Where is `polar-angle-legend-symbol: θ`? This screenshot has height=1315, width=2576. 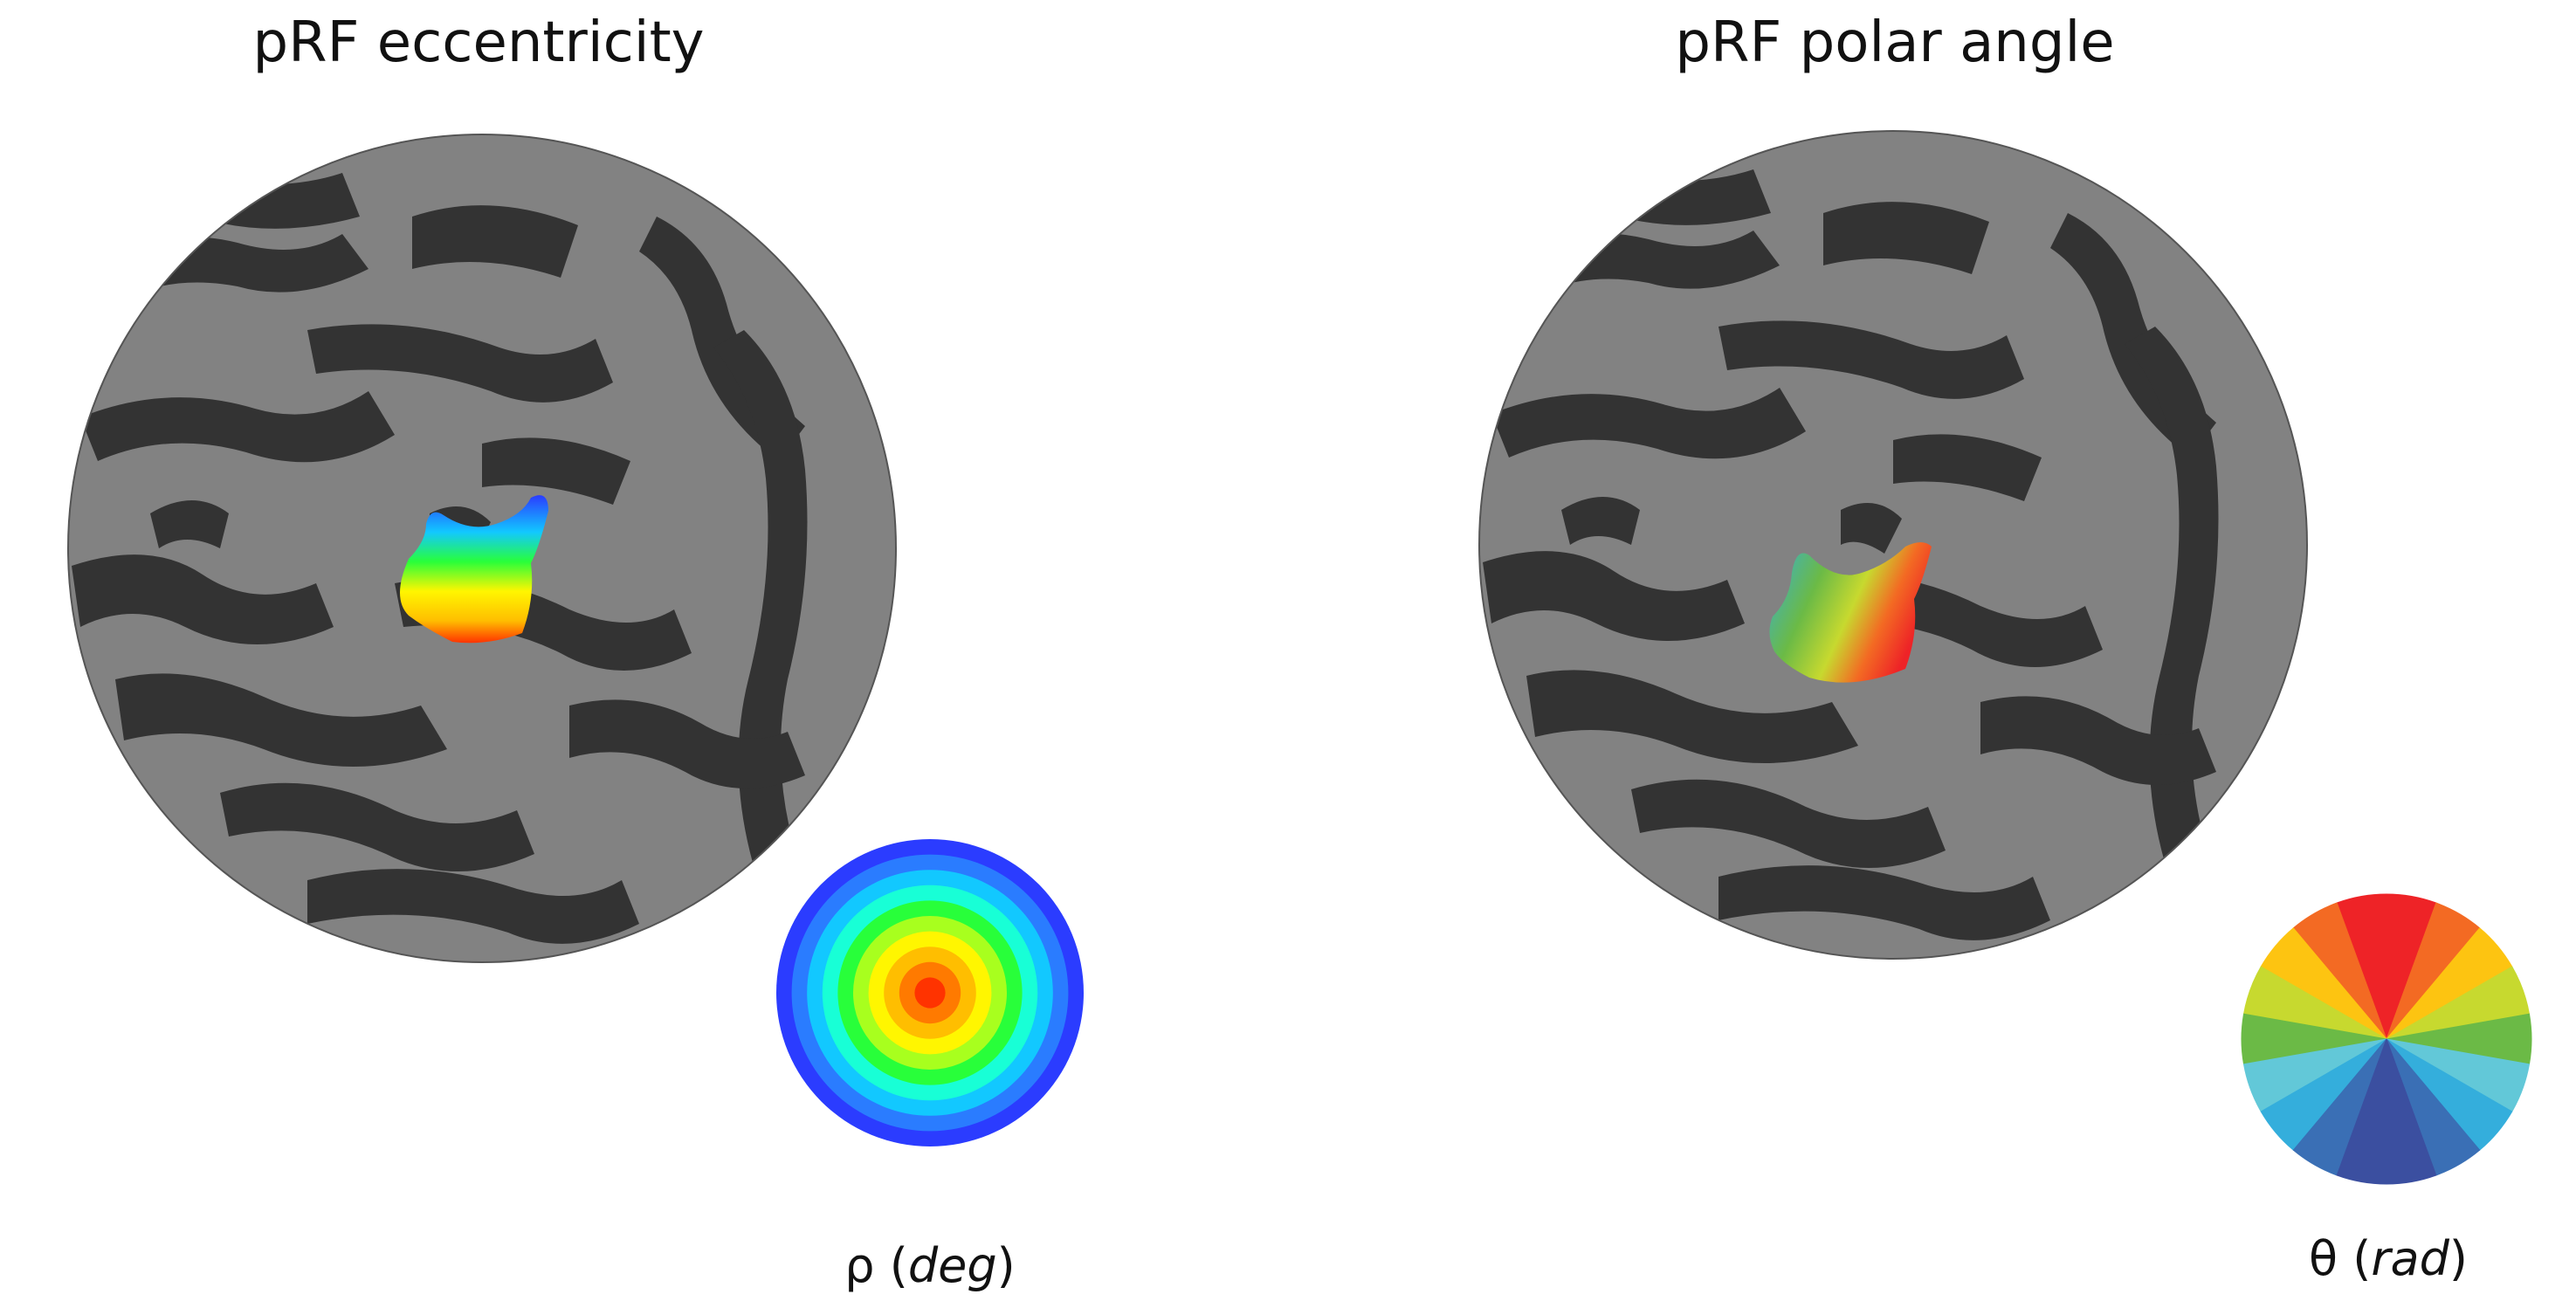
polar-angle-legend-symbol: θ is located at coordinates (2323, 1258).